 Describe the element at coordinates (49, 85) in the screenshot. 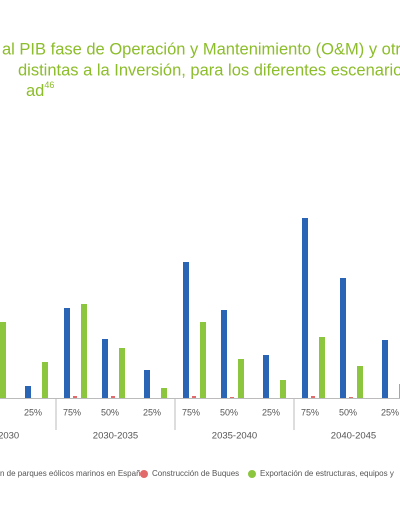

I see `title-footnote: 46` at that location.